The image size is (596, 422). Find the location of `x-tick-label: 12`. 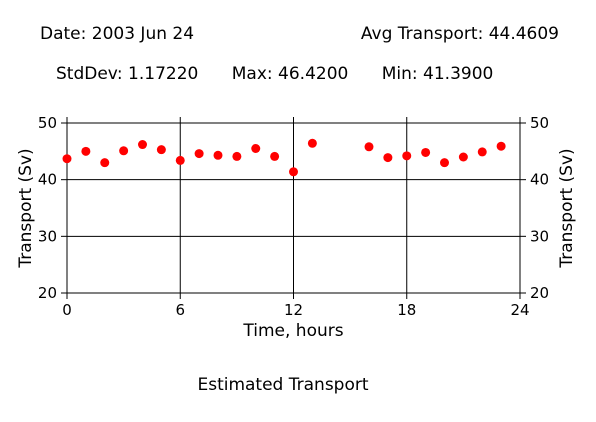

x-tick-label: 12 is located at coordinates (293, 310).